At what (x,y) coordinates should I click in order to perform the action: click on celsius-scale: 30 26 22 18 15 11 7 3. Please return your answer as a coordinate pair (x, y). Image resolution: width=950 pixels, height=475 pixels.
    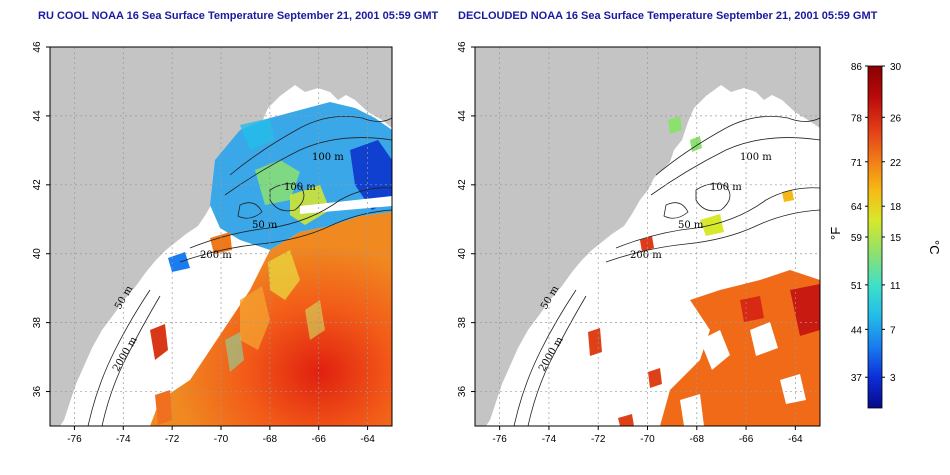
    Looking at the image, I should click on (892, 223).